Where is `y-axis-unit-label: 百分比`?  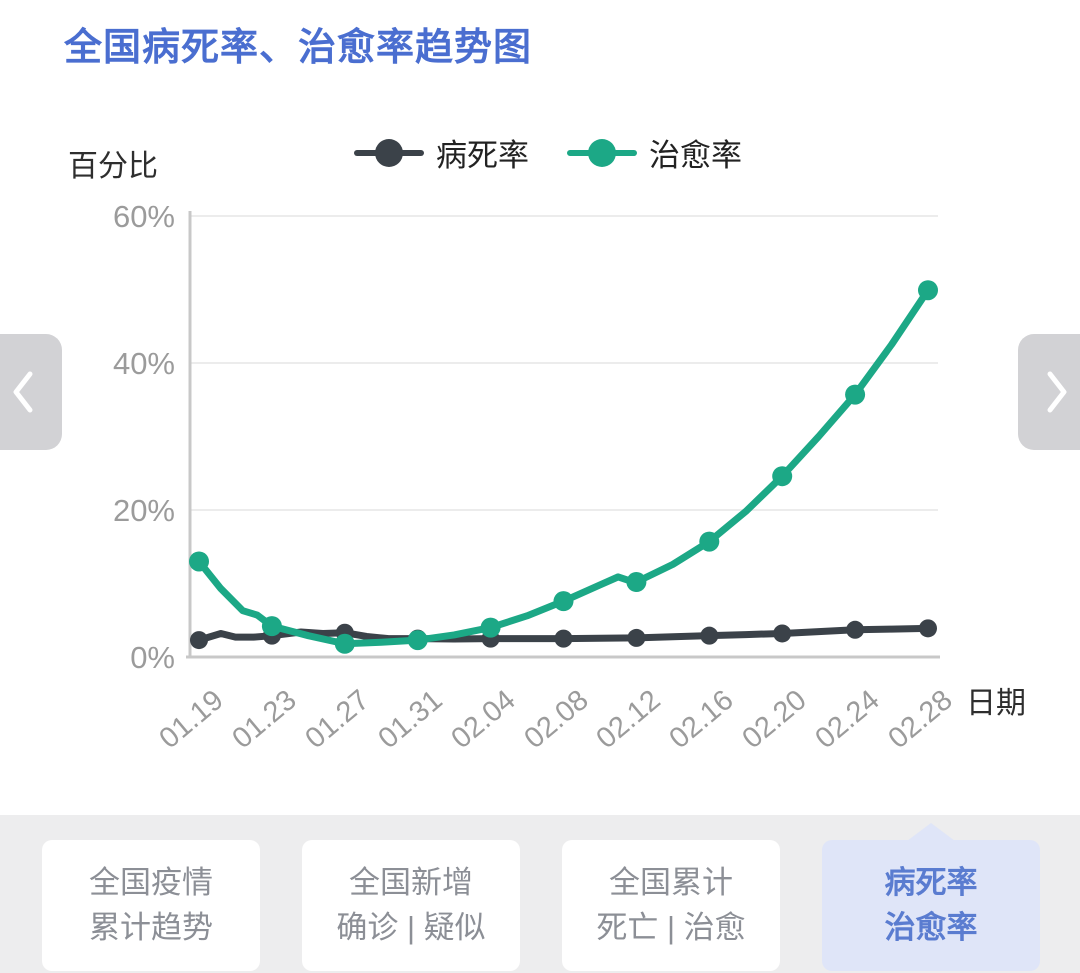
y-axis-unit-label: 百分比 is located at coordinates (113, 166).